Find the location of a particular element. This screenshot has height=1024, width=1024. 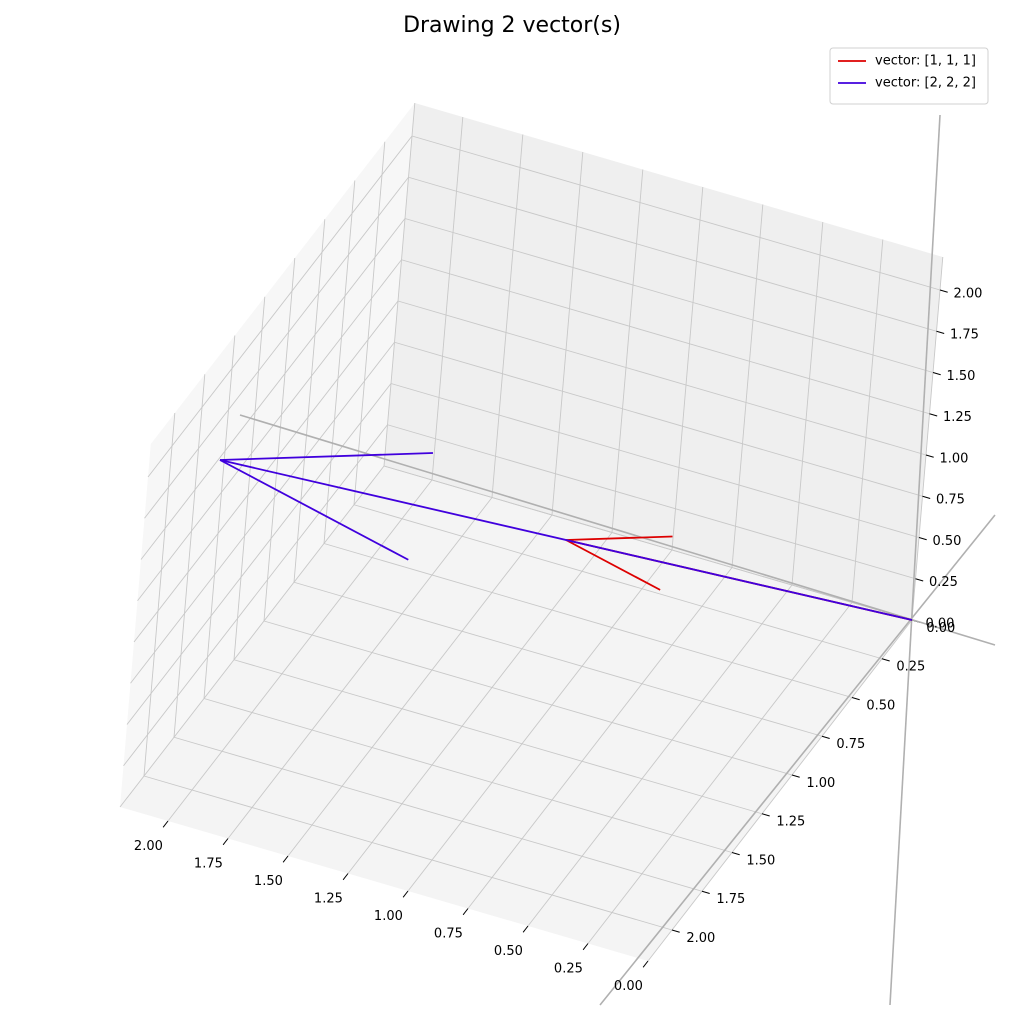

z-tick-label: 0.75 is located at coordinates (950, 500).